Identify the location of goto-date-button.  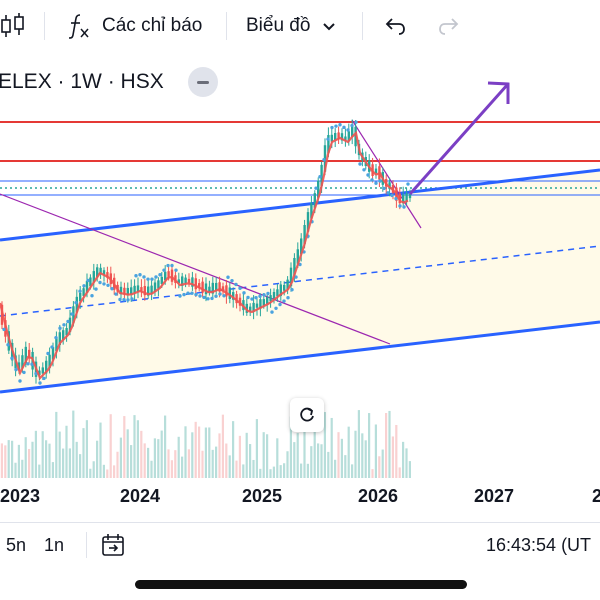
(114, 545).